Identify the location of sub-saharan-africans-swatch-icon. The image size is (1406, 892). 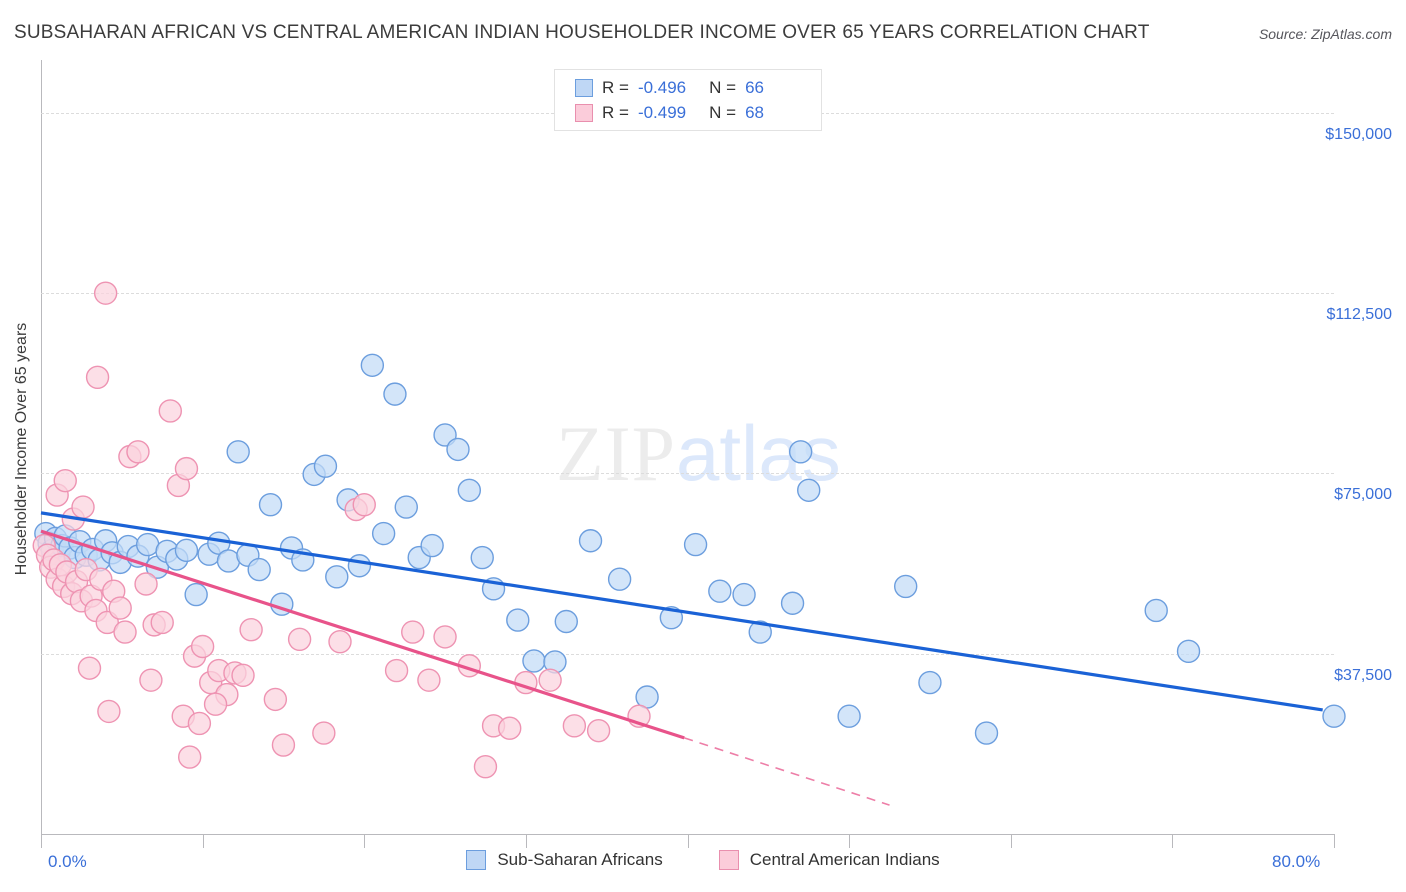
(476, 860).